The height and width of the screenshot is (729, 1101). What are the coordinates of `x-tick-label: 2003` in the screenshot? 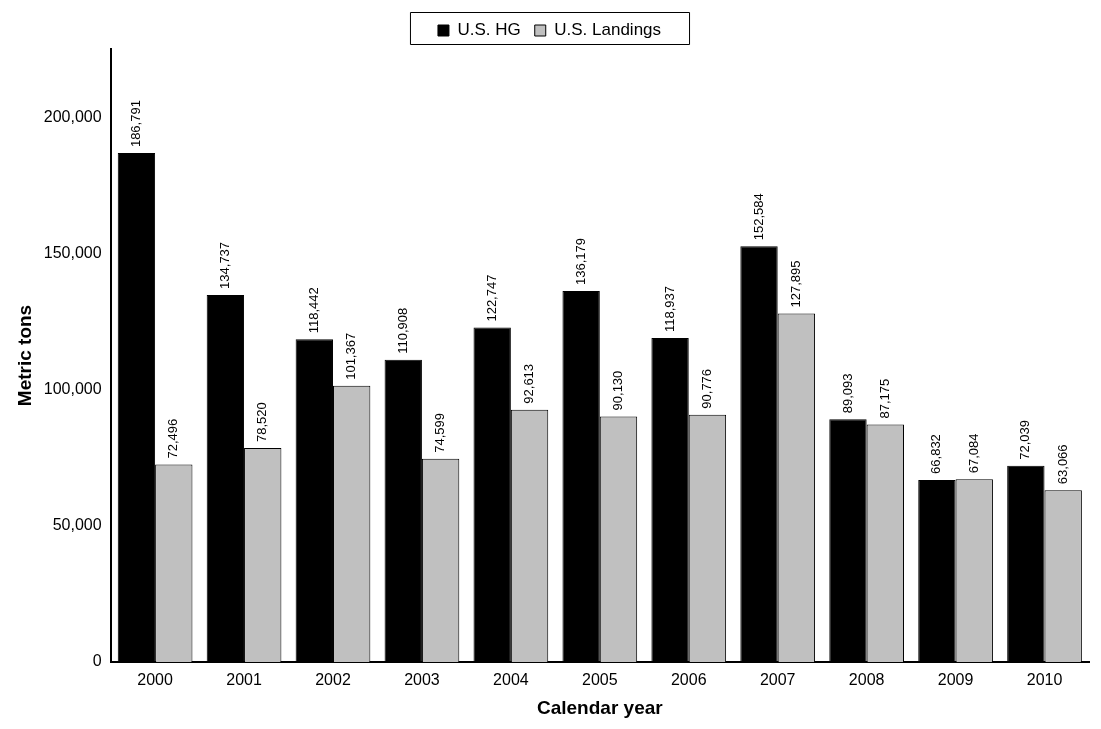 It's located at (422, 680).